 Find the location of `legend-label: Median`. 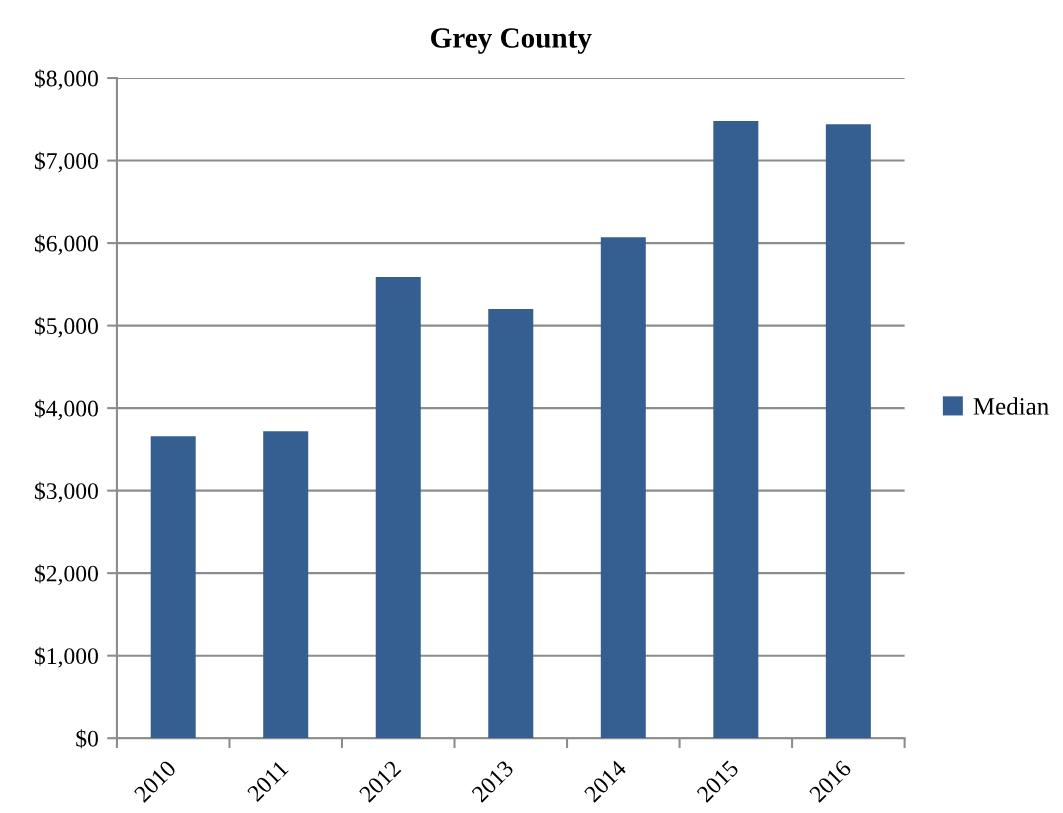

legend-label: Median is located at coordinates (1011, 406).